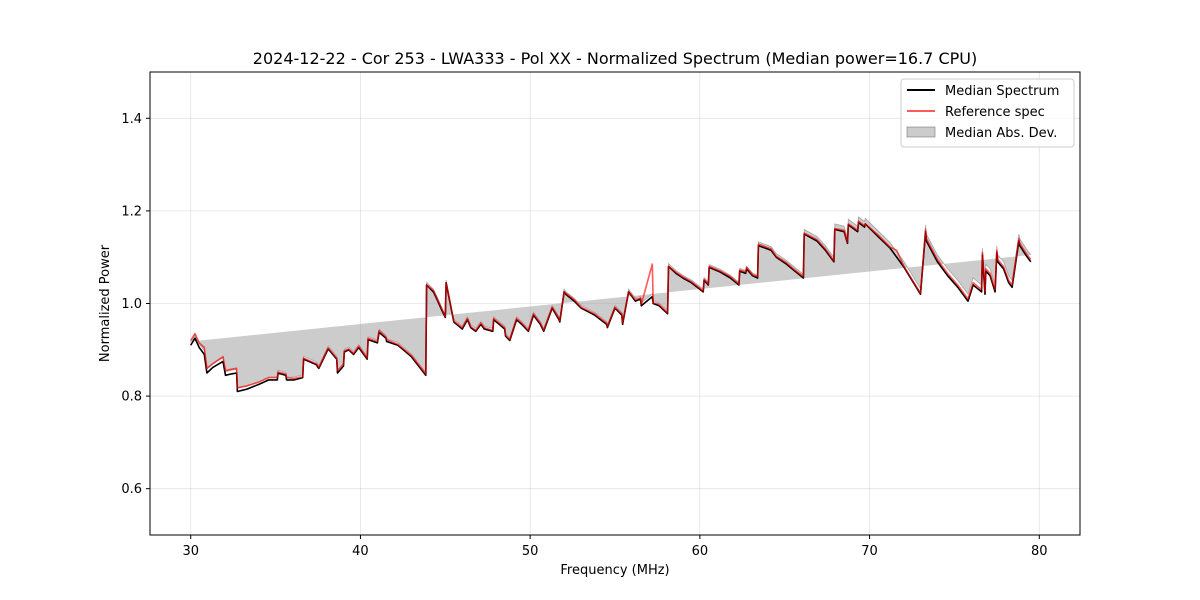  Describe the element at coordinates (1002, 91) in the screenshot. I see `legend-label-median: Median Spectrum` at that location.